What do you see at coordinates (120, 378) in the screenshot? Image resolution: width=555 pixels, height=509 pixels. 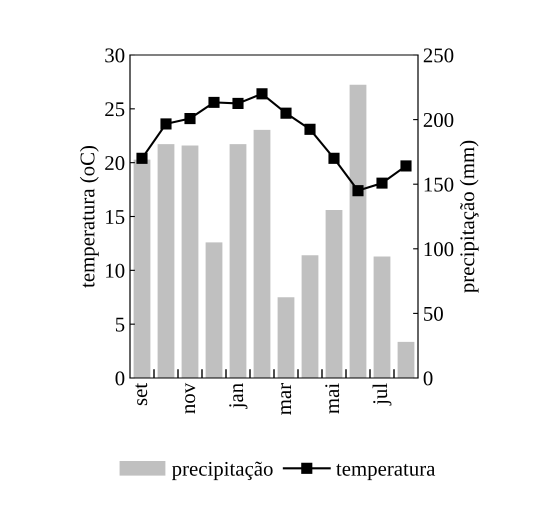 I see `y-tick-label: 0` at bounding box center [120, 378].